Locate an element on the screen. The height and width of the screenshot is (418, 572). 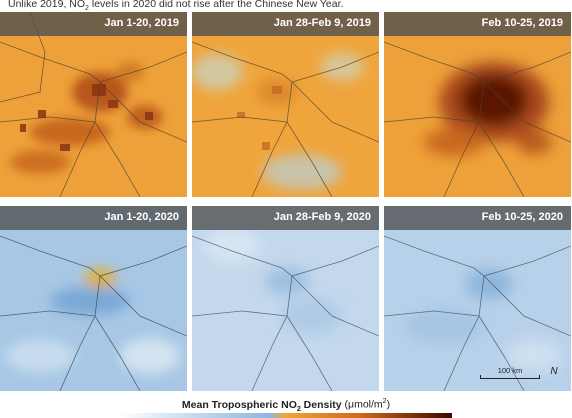
panel-header: Jan 28-Feb 9, 2020 is located at coordinates (285, 218).